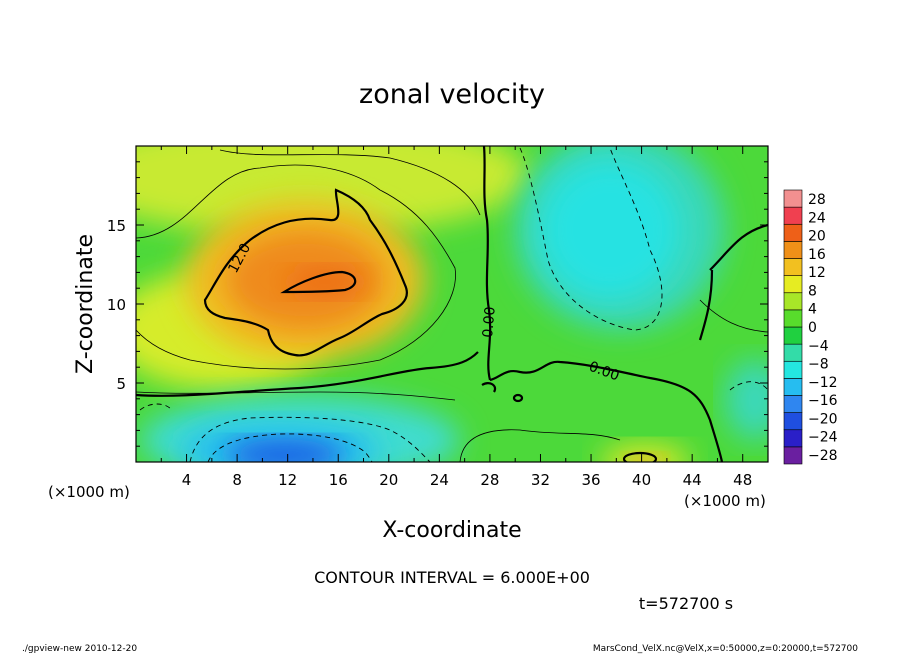 This screenshot has height=654, width=904. What do you see at coordinates (606, 411) in the screenshot?
I see `zero-contour-right` at bounding box center [606, 411].